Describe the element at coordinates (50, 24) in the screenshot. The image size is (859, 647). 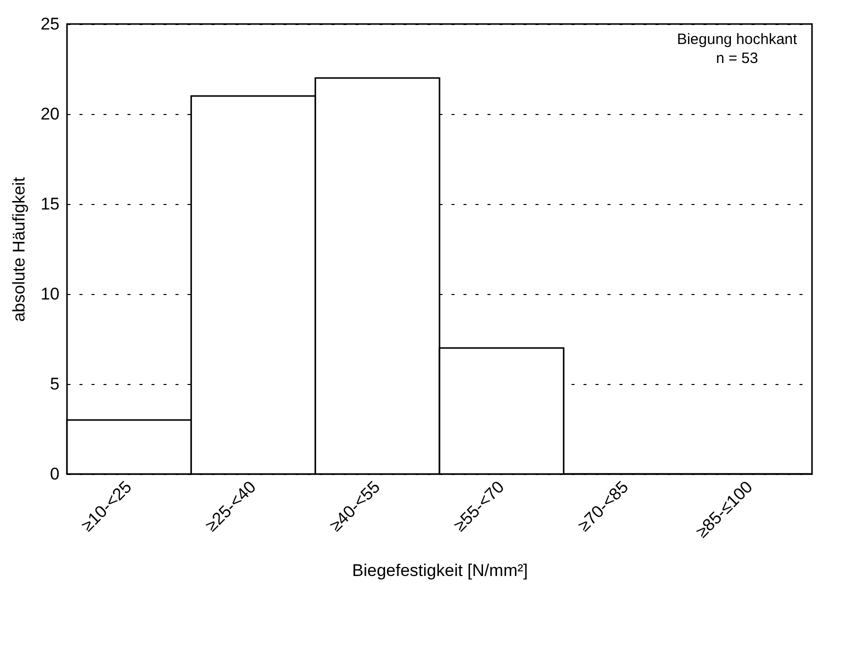
I see `y-tick-label: 25` at that location.